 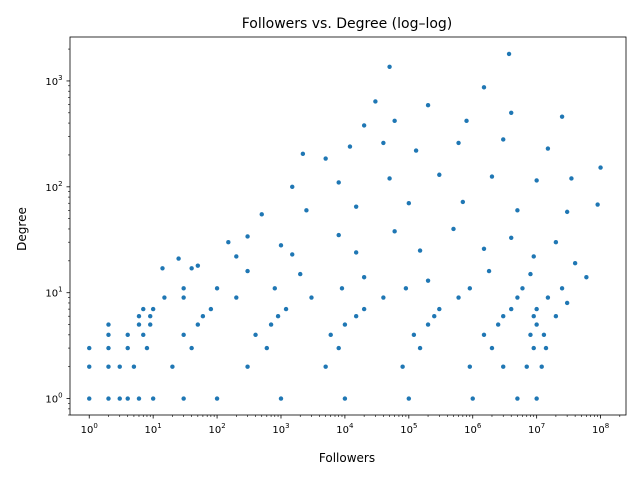 What do you see at coordinates (536, 429) in the screenshot?
I see `x-tick-label: 10⁷` at bounding box center [536, 429].